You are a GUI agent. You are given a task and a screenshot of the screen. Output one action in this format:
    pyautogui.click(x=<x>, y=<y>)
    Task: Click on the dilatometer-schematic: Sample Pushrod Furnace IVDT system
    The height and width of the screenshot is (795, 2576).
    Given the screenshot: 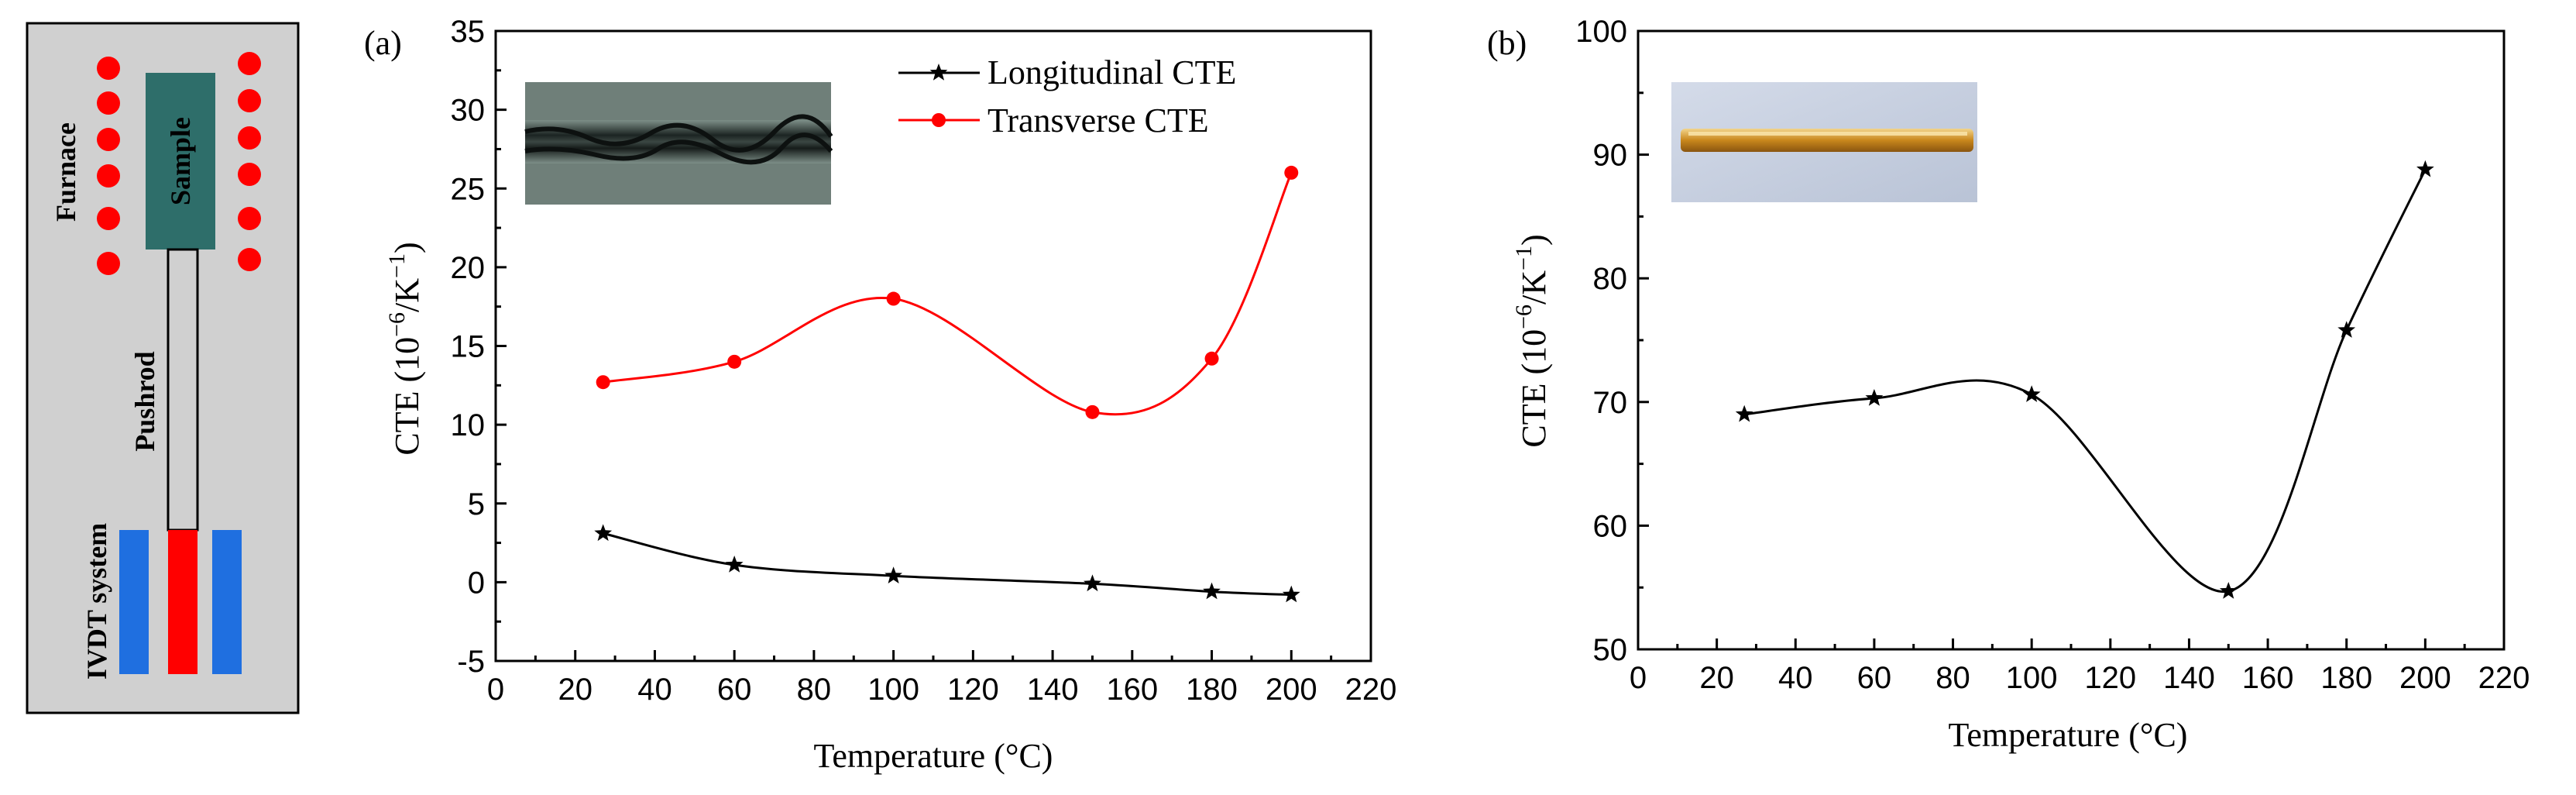 What is the action you would take?
    pyautogui.click(x=163, y=368)
    